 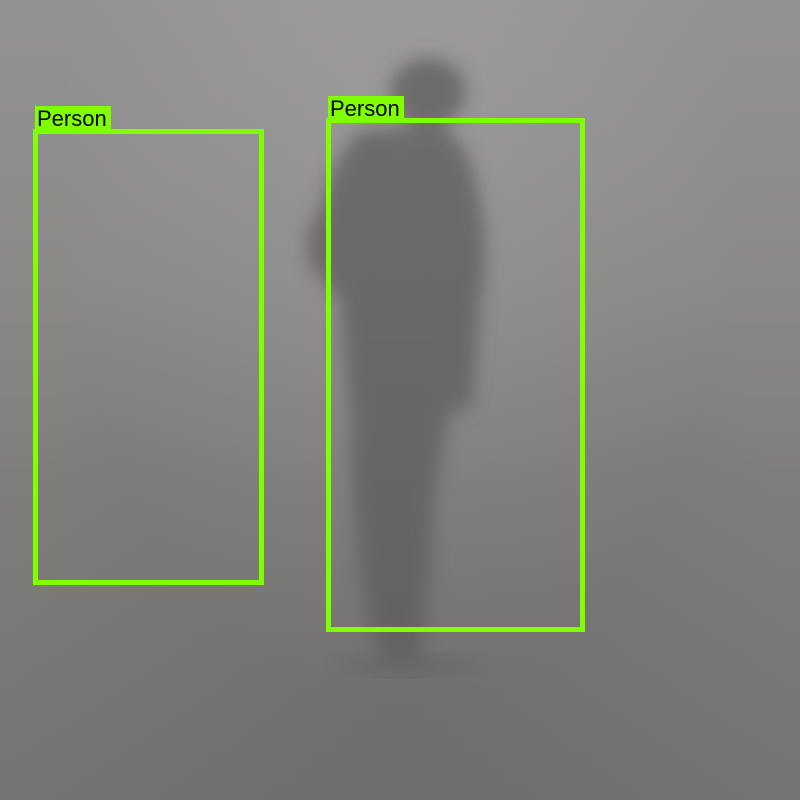 I want to click on detection-label-person-1: Person, so click(x=73, y=119).